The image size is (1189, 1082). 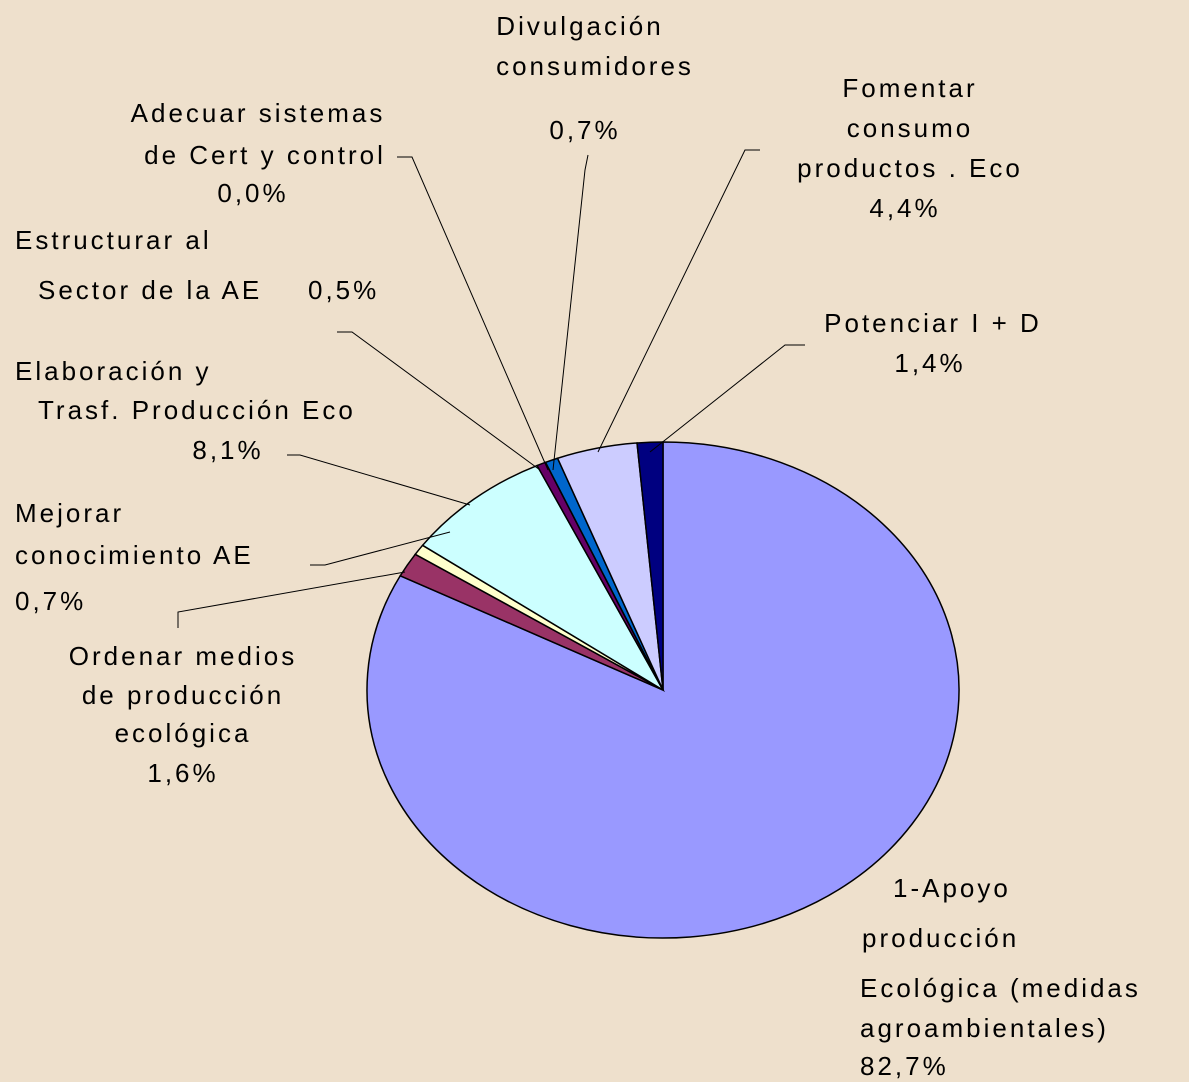 What do you see at coordinates (69, 513) in the screenshot?
I see `slice-label: Mejorar` at bounding box center [69, 513].